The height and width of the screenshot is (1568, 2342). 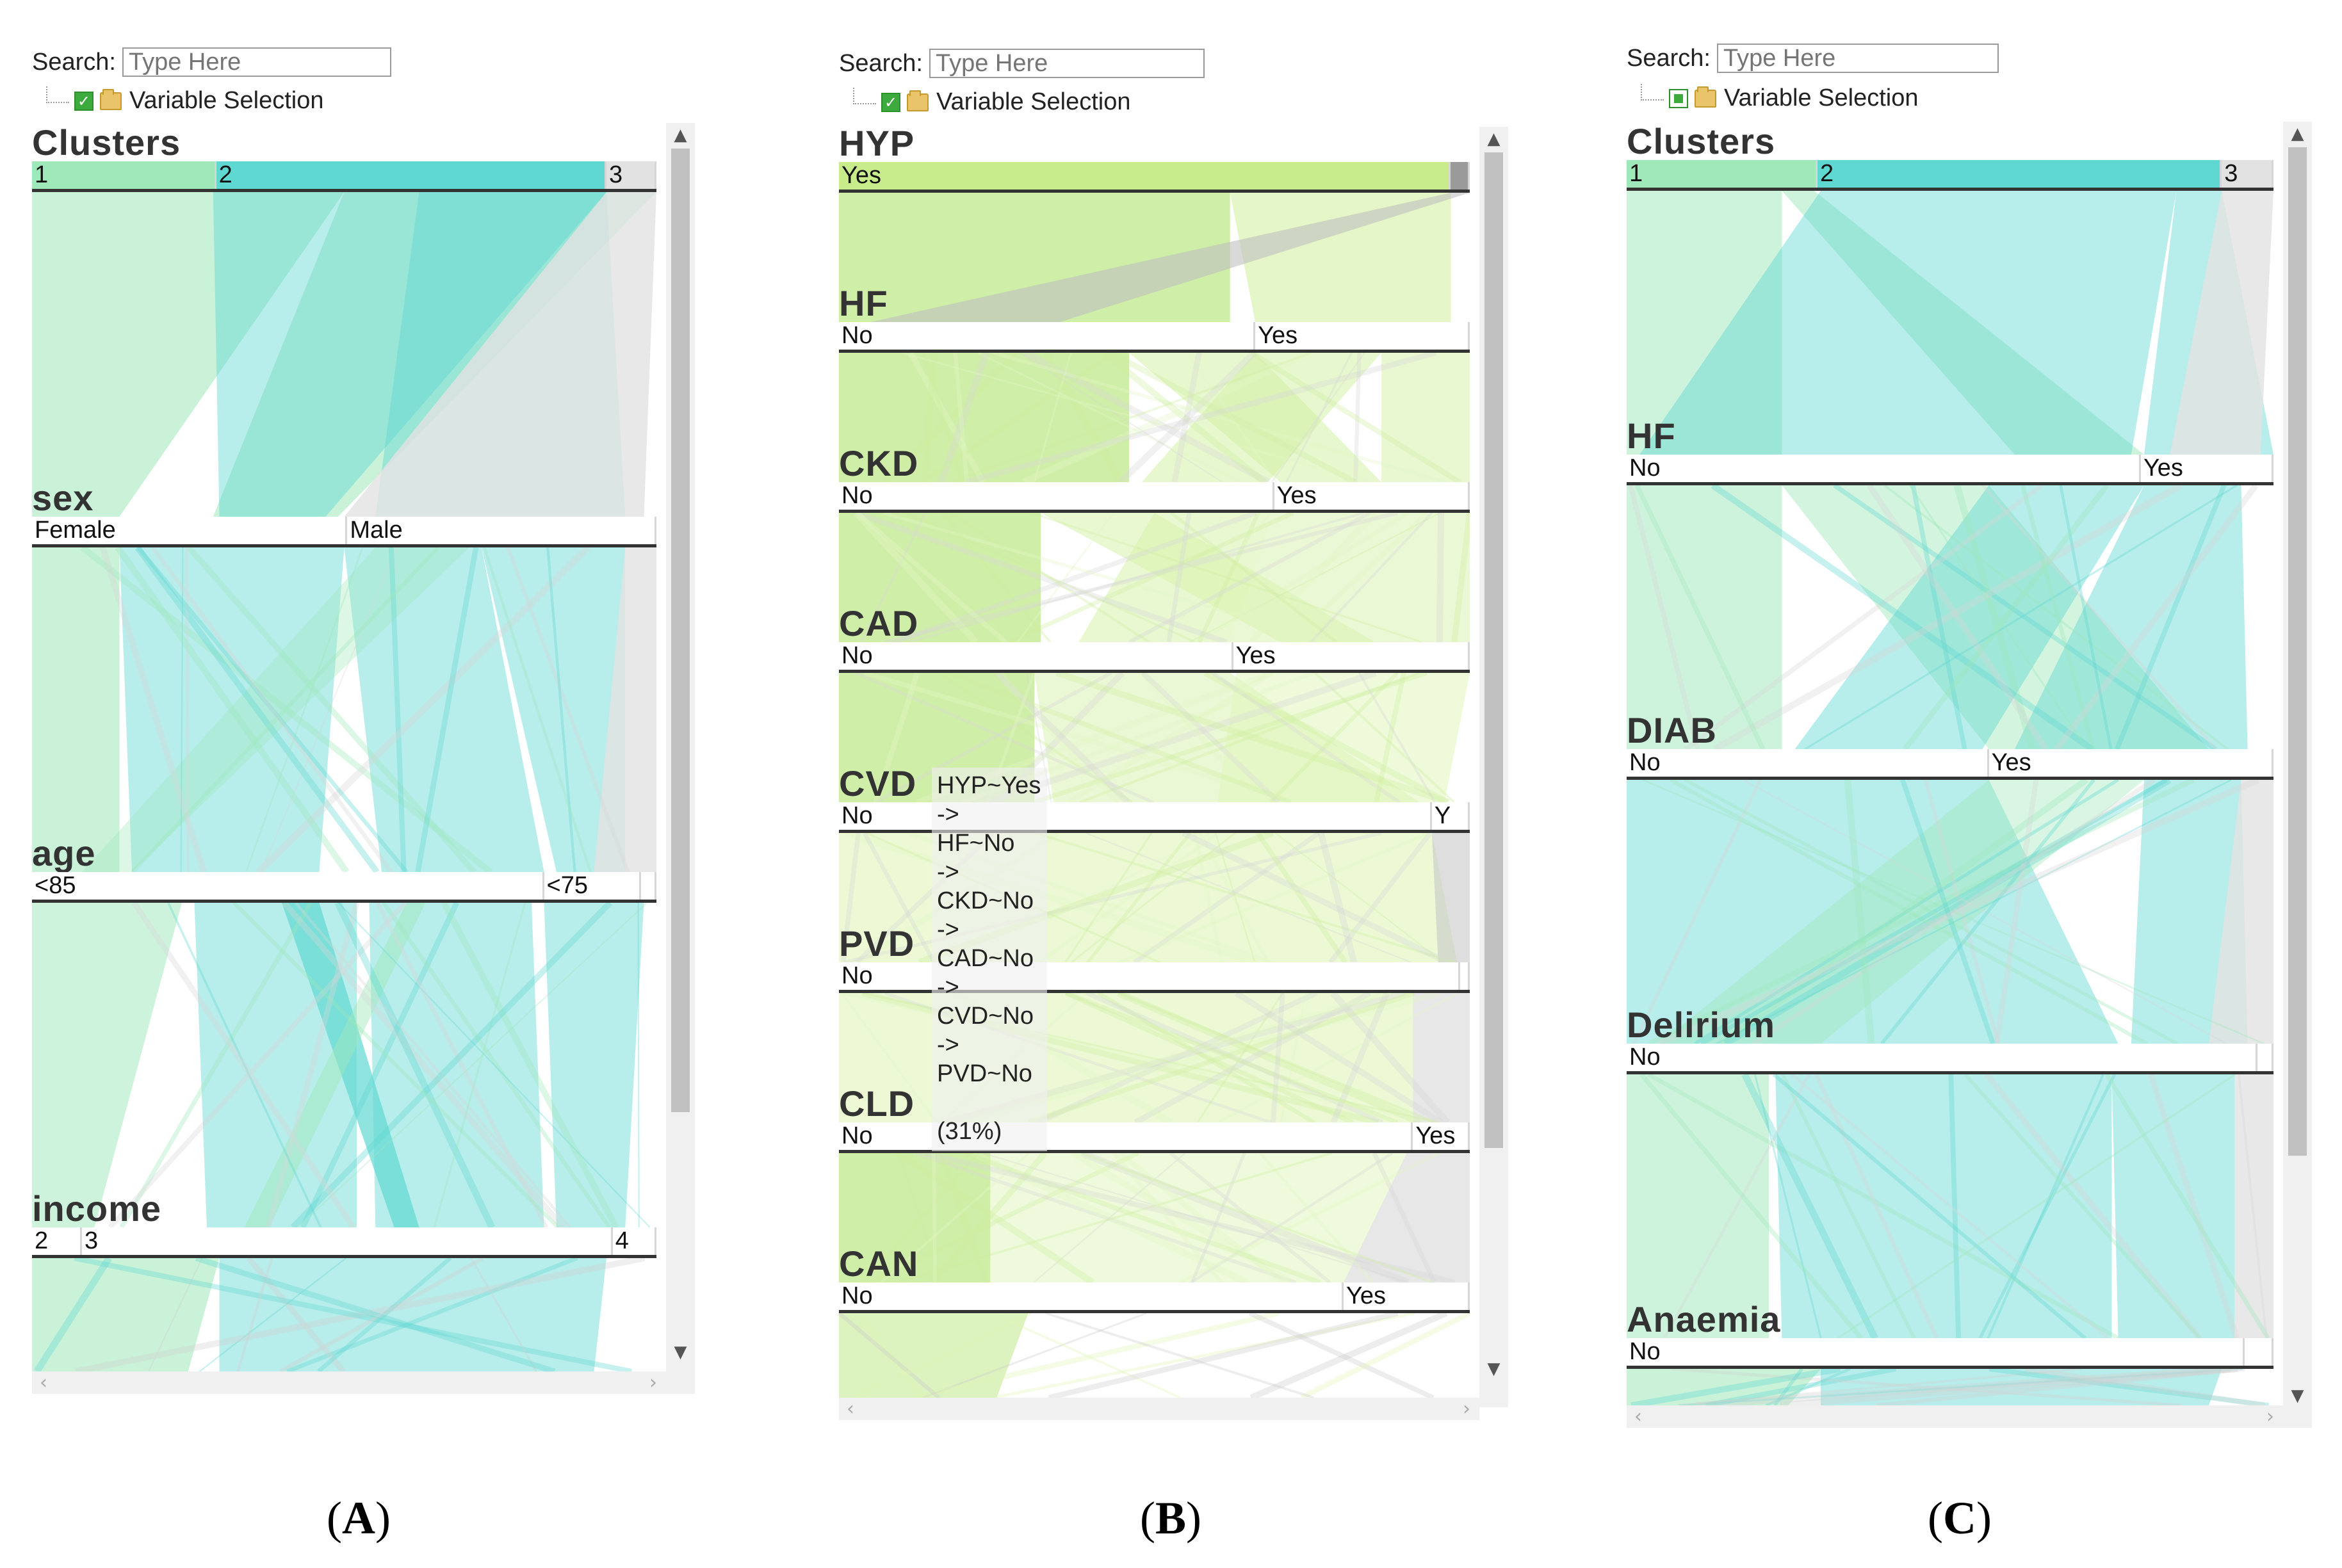 I want to click on axis-title: Clusters, so click(x=106, y=143).